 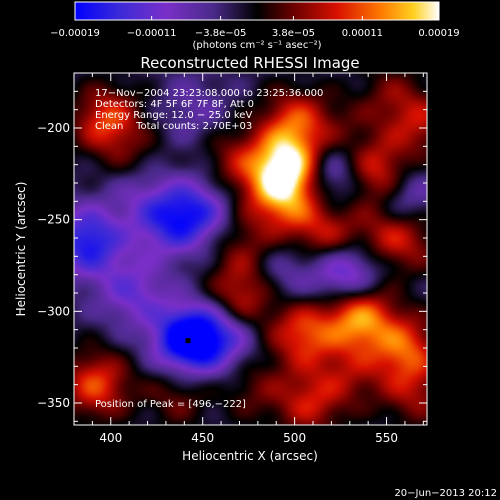 What do you see at coordinates (188, 341) in the screenshot?
I see `peak-marker` at bounding box center [188, 341].